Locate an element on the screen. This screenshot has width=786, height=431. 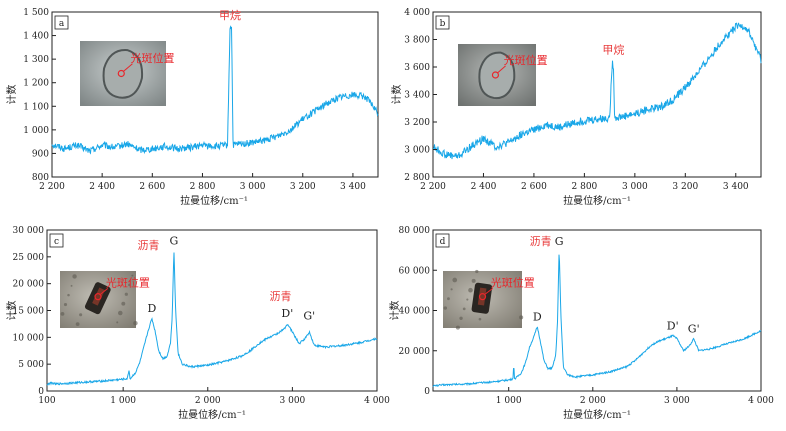
panel-label: a is located at coordinates (62, 24).